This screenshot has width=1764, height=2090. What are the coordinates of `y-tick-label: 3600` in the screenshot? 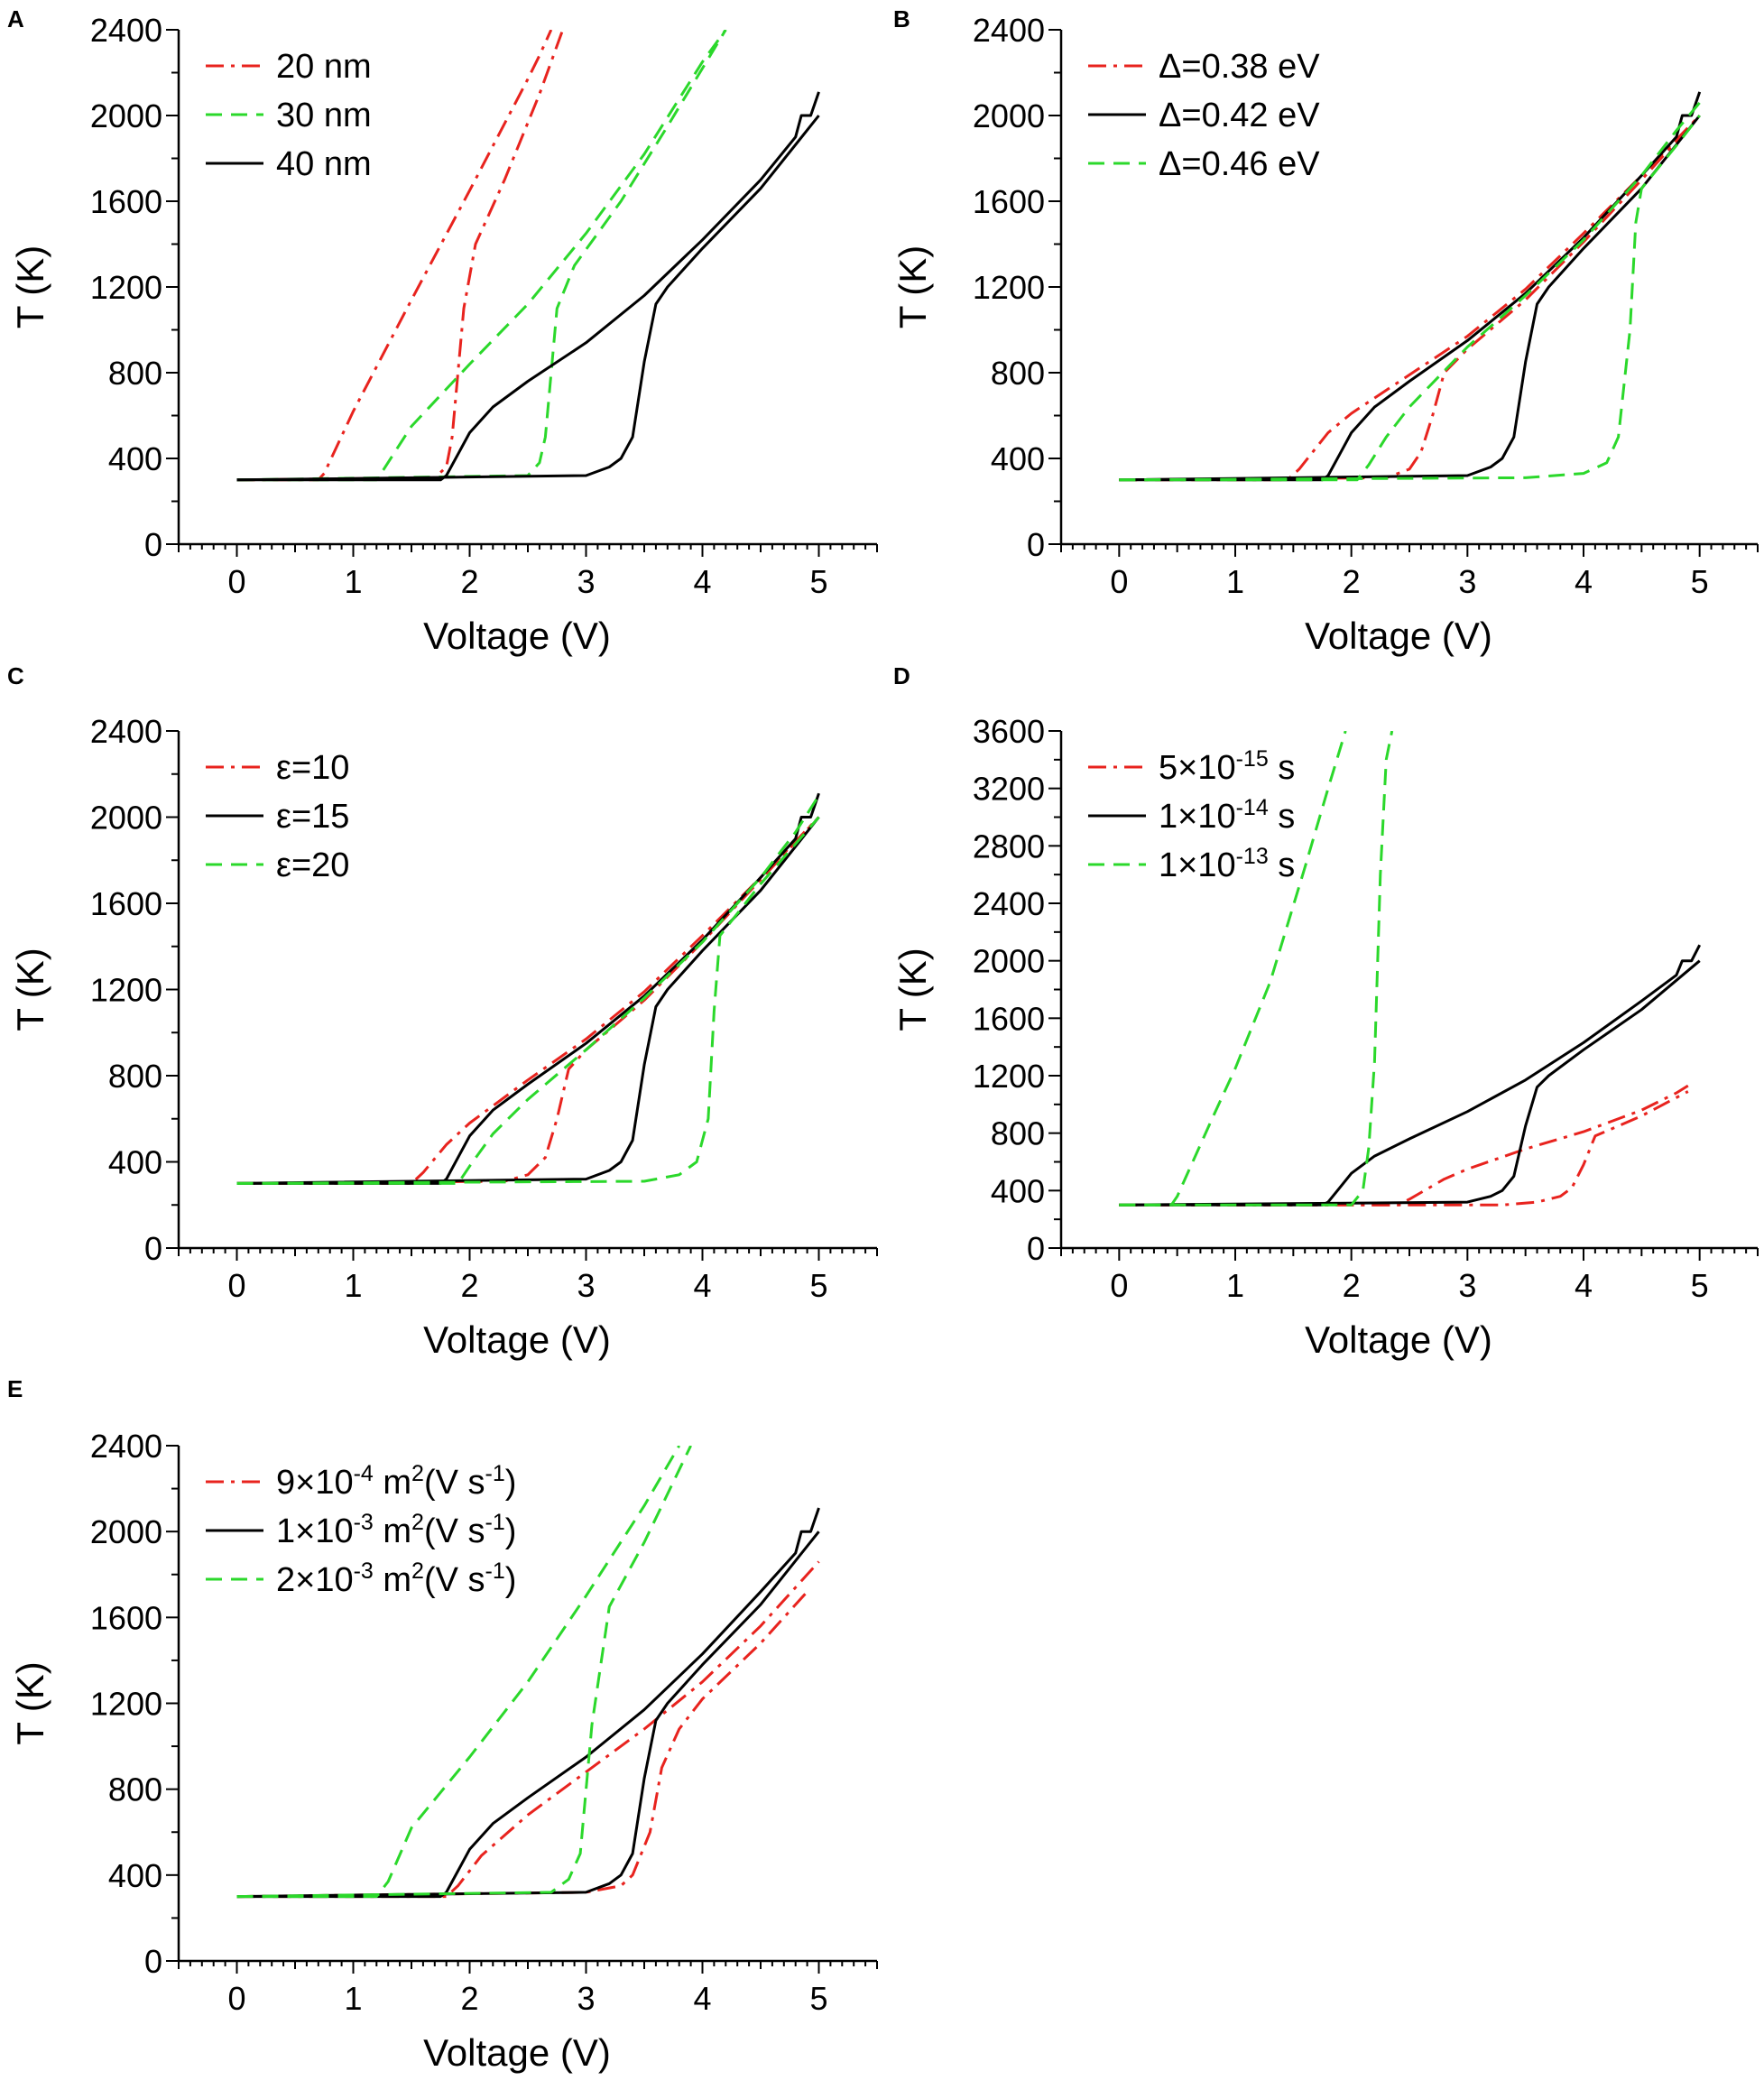 It's located at (1009, 731).